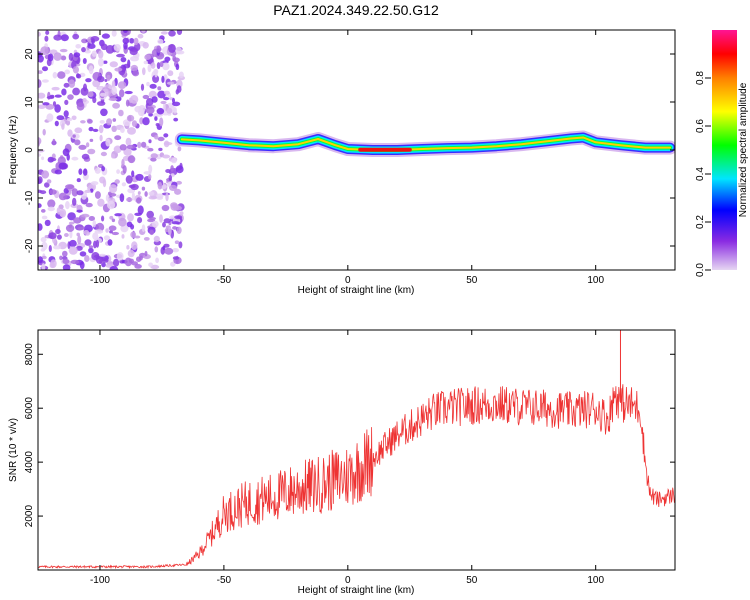 This screenshot has height=600, width=750. What do you see at coordinates (29, 197) in the screenshot?
I see `spectrogram-y-tick-label: -10` at bounding box center [29, 197].